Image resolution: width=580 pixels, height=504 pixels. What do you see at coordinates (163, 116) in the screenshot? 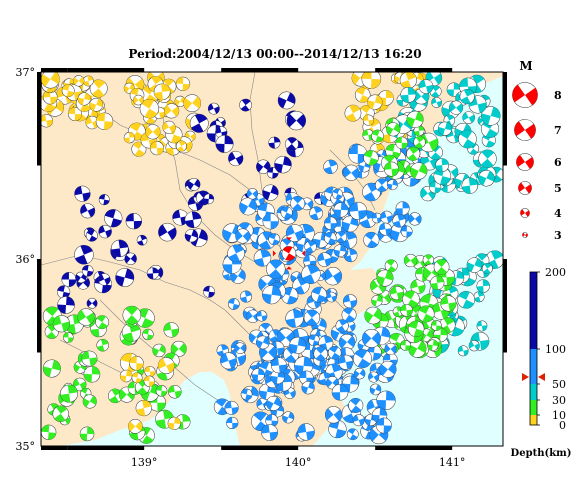
I see `cluster-north-central-shallow` at bounding box center [163, 116].